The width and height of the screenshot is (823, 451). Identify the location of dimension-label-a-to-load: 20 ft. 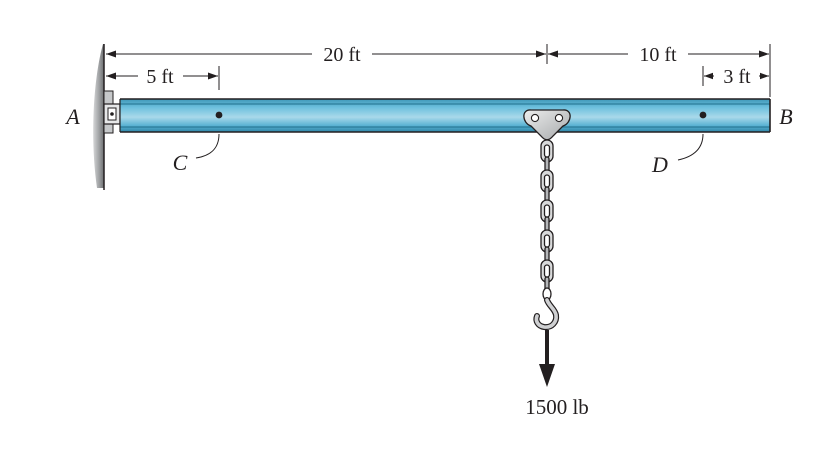
(342, 55).